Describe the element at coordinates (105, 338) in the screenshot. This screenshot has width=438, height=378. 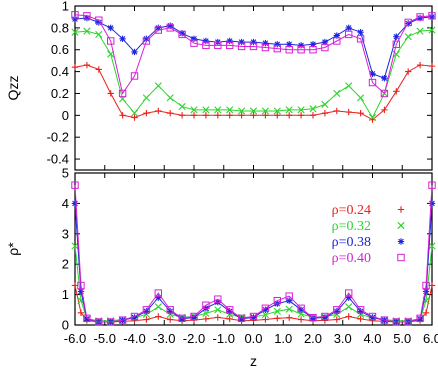
I see `x-tick-label: -5.0` at that location.